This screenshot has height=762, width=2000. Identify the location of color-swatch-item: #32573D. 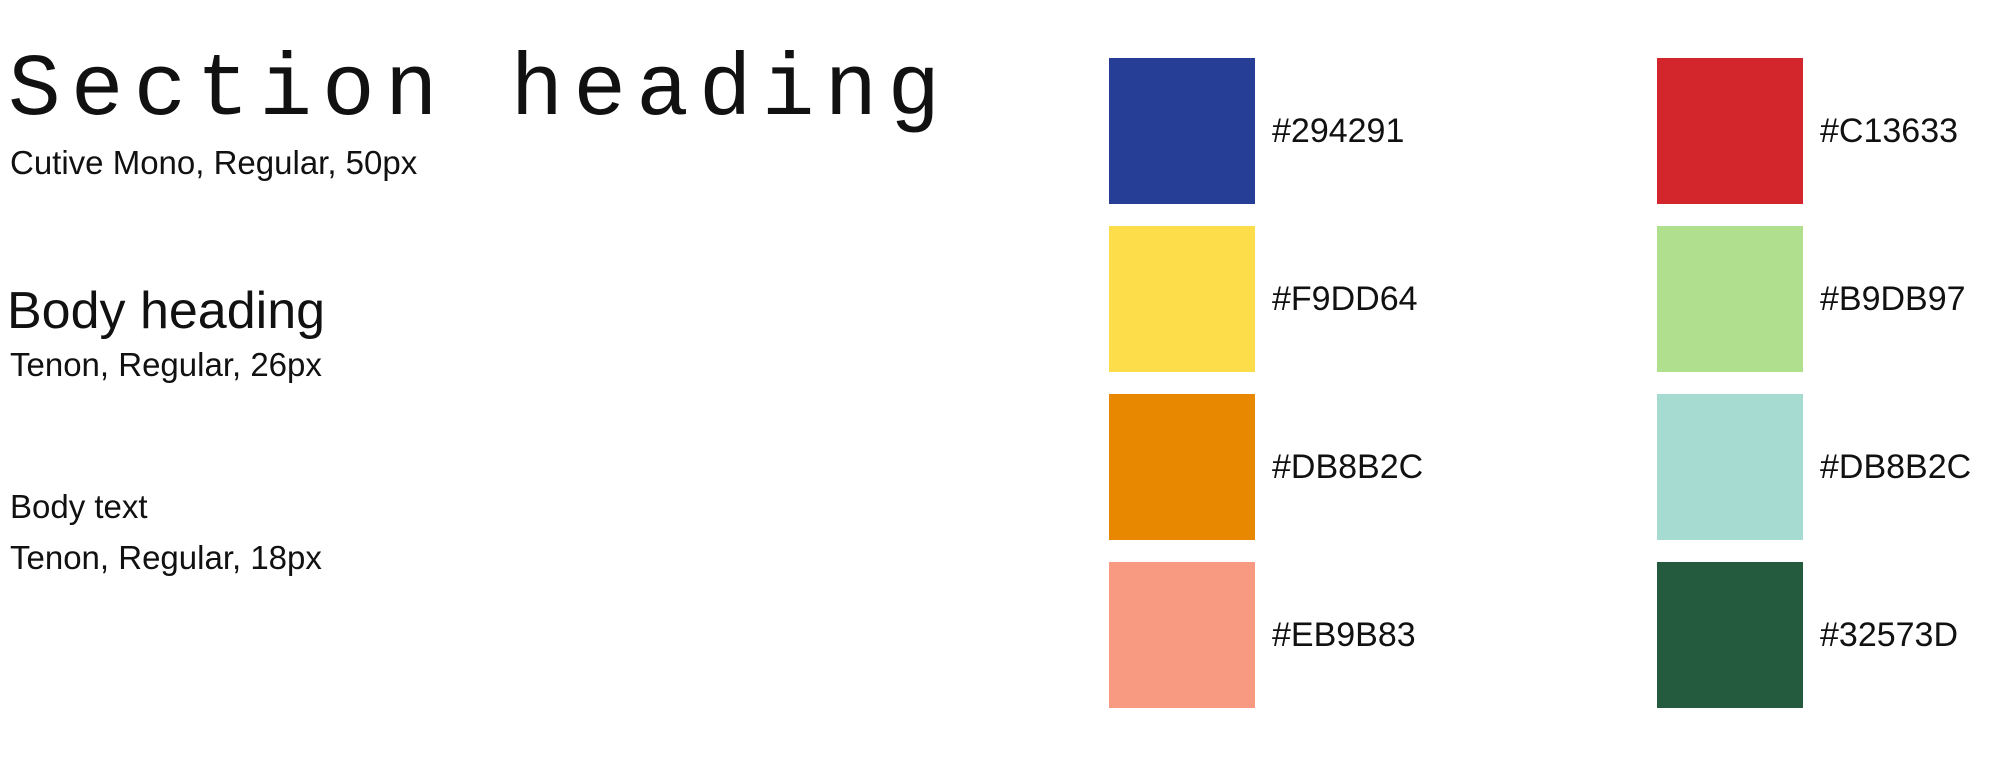
(1822, 635).